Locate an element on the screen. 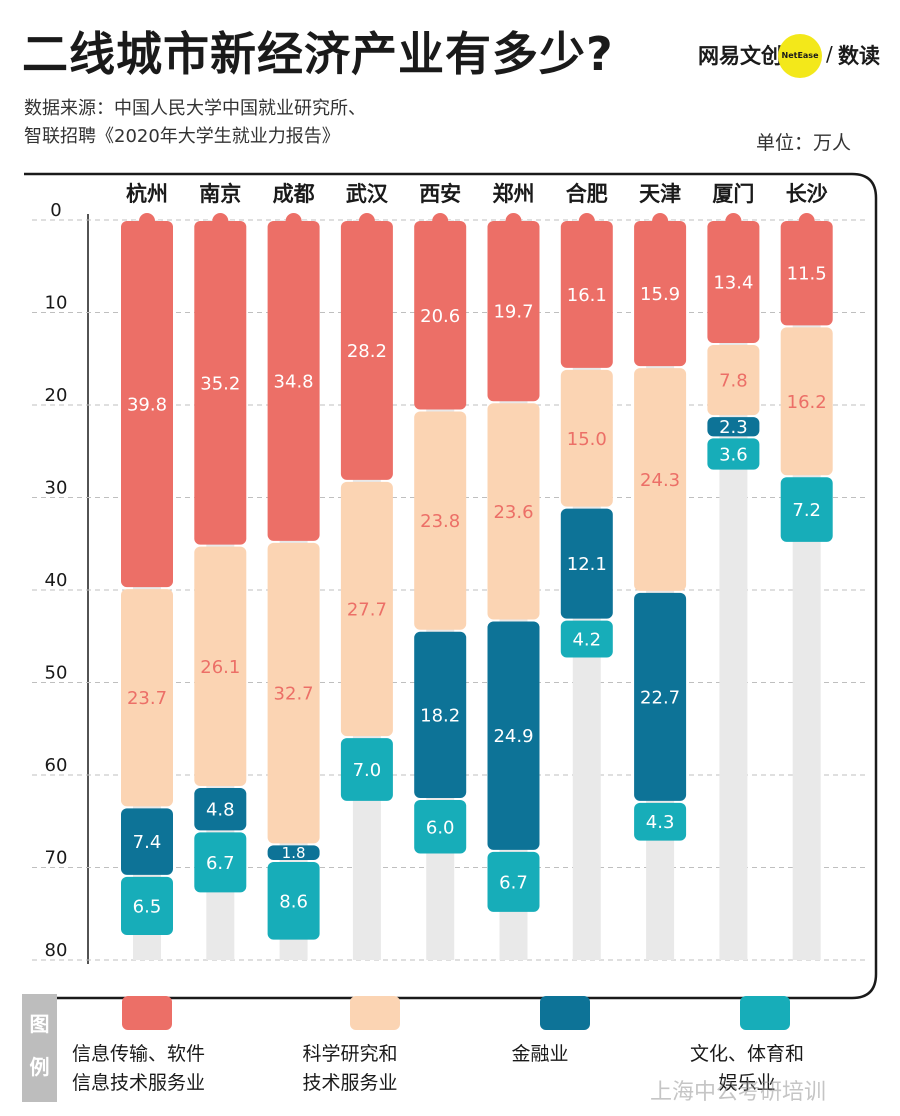 This screenshot has width=900, height=1116. data-label: 23.6 is located at coordinates (513, 512).